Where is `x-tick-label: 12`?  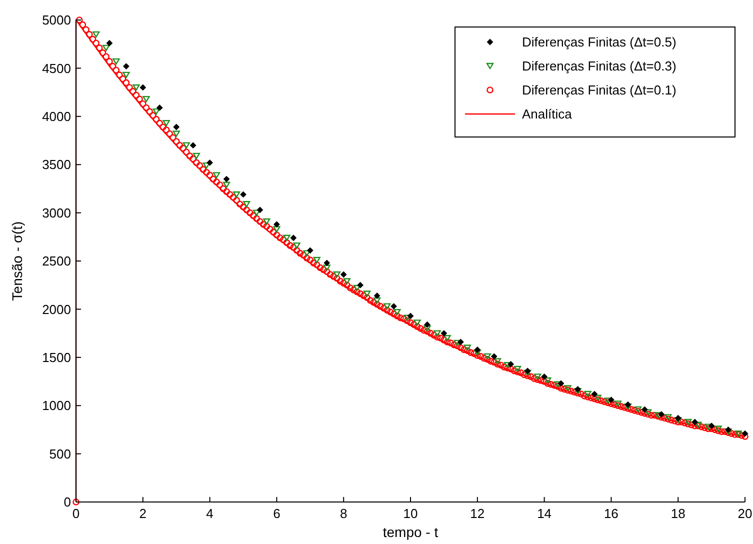
x-tick-label: 12 is located at coordinates (477, 513).